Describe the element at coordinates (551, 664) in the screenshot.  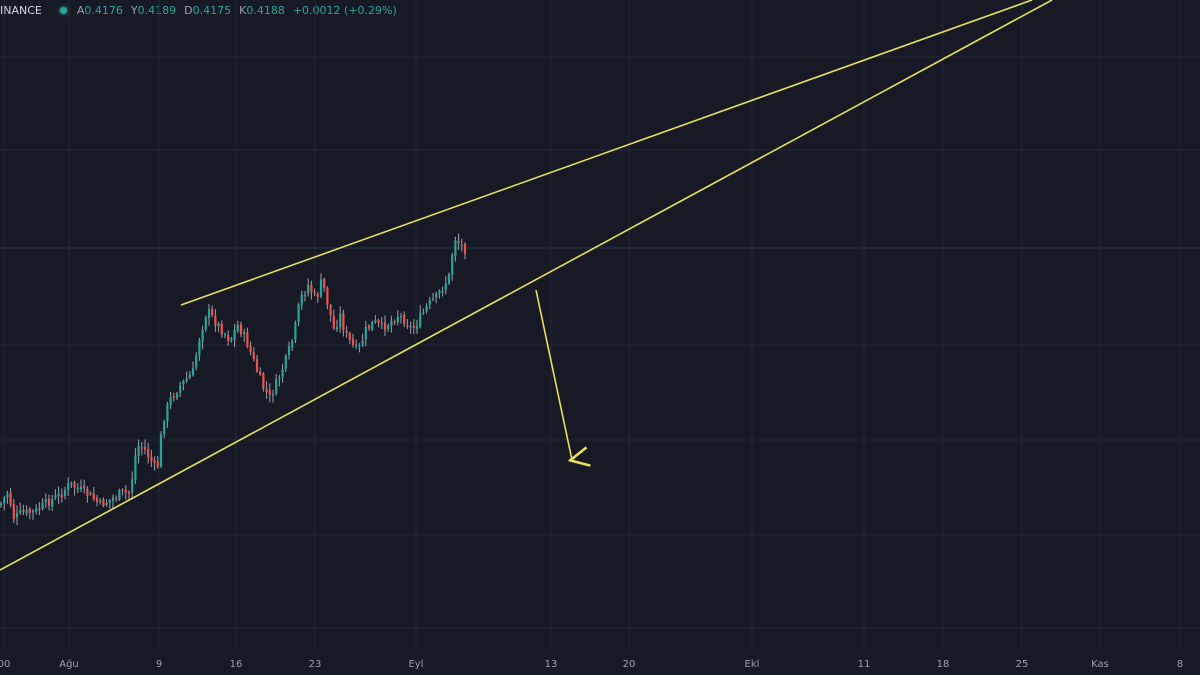
I see `x-tick-label: 13` at that location.